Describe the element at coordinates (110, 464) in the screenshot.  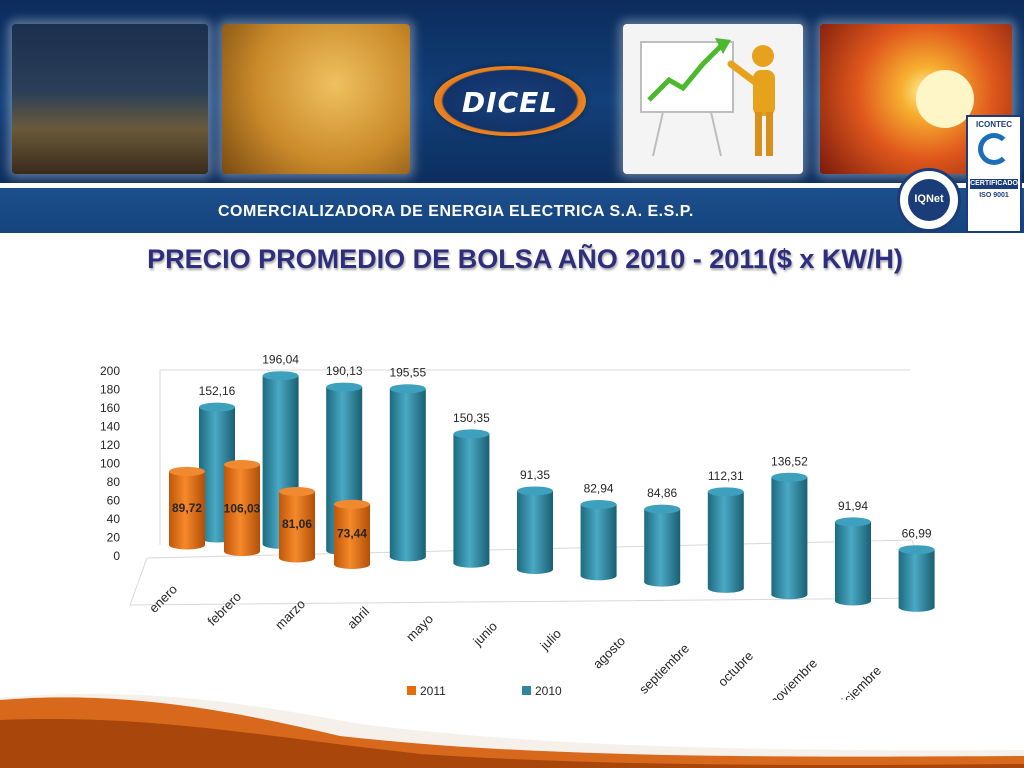
I see `y-tick-label: 100` at that location.